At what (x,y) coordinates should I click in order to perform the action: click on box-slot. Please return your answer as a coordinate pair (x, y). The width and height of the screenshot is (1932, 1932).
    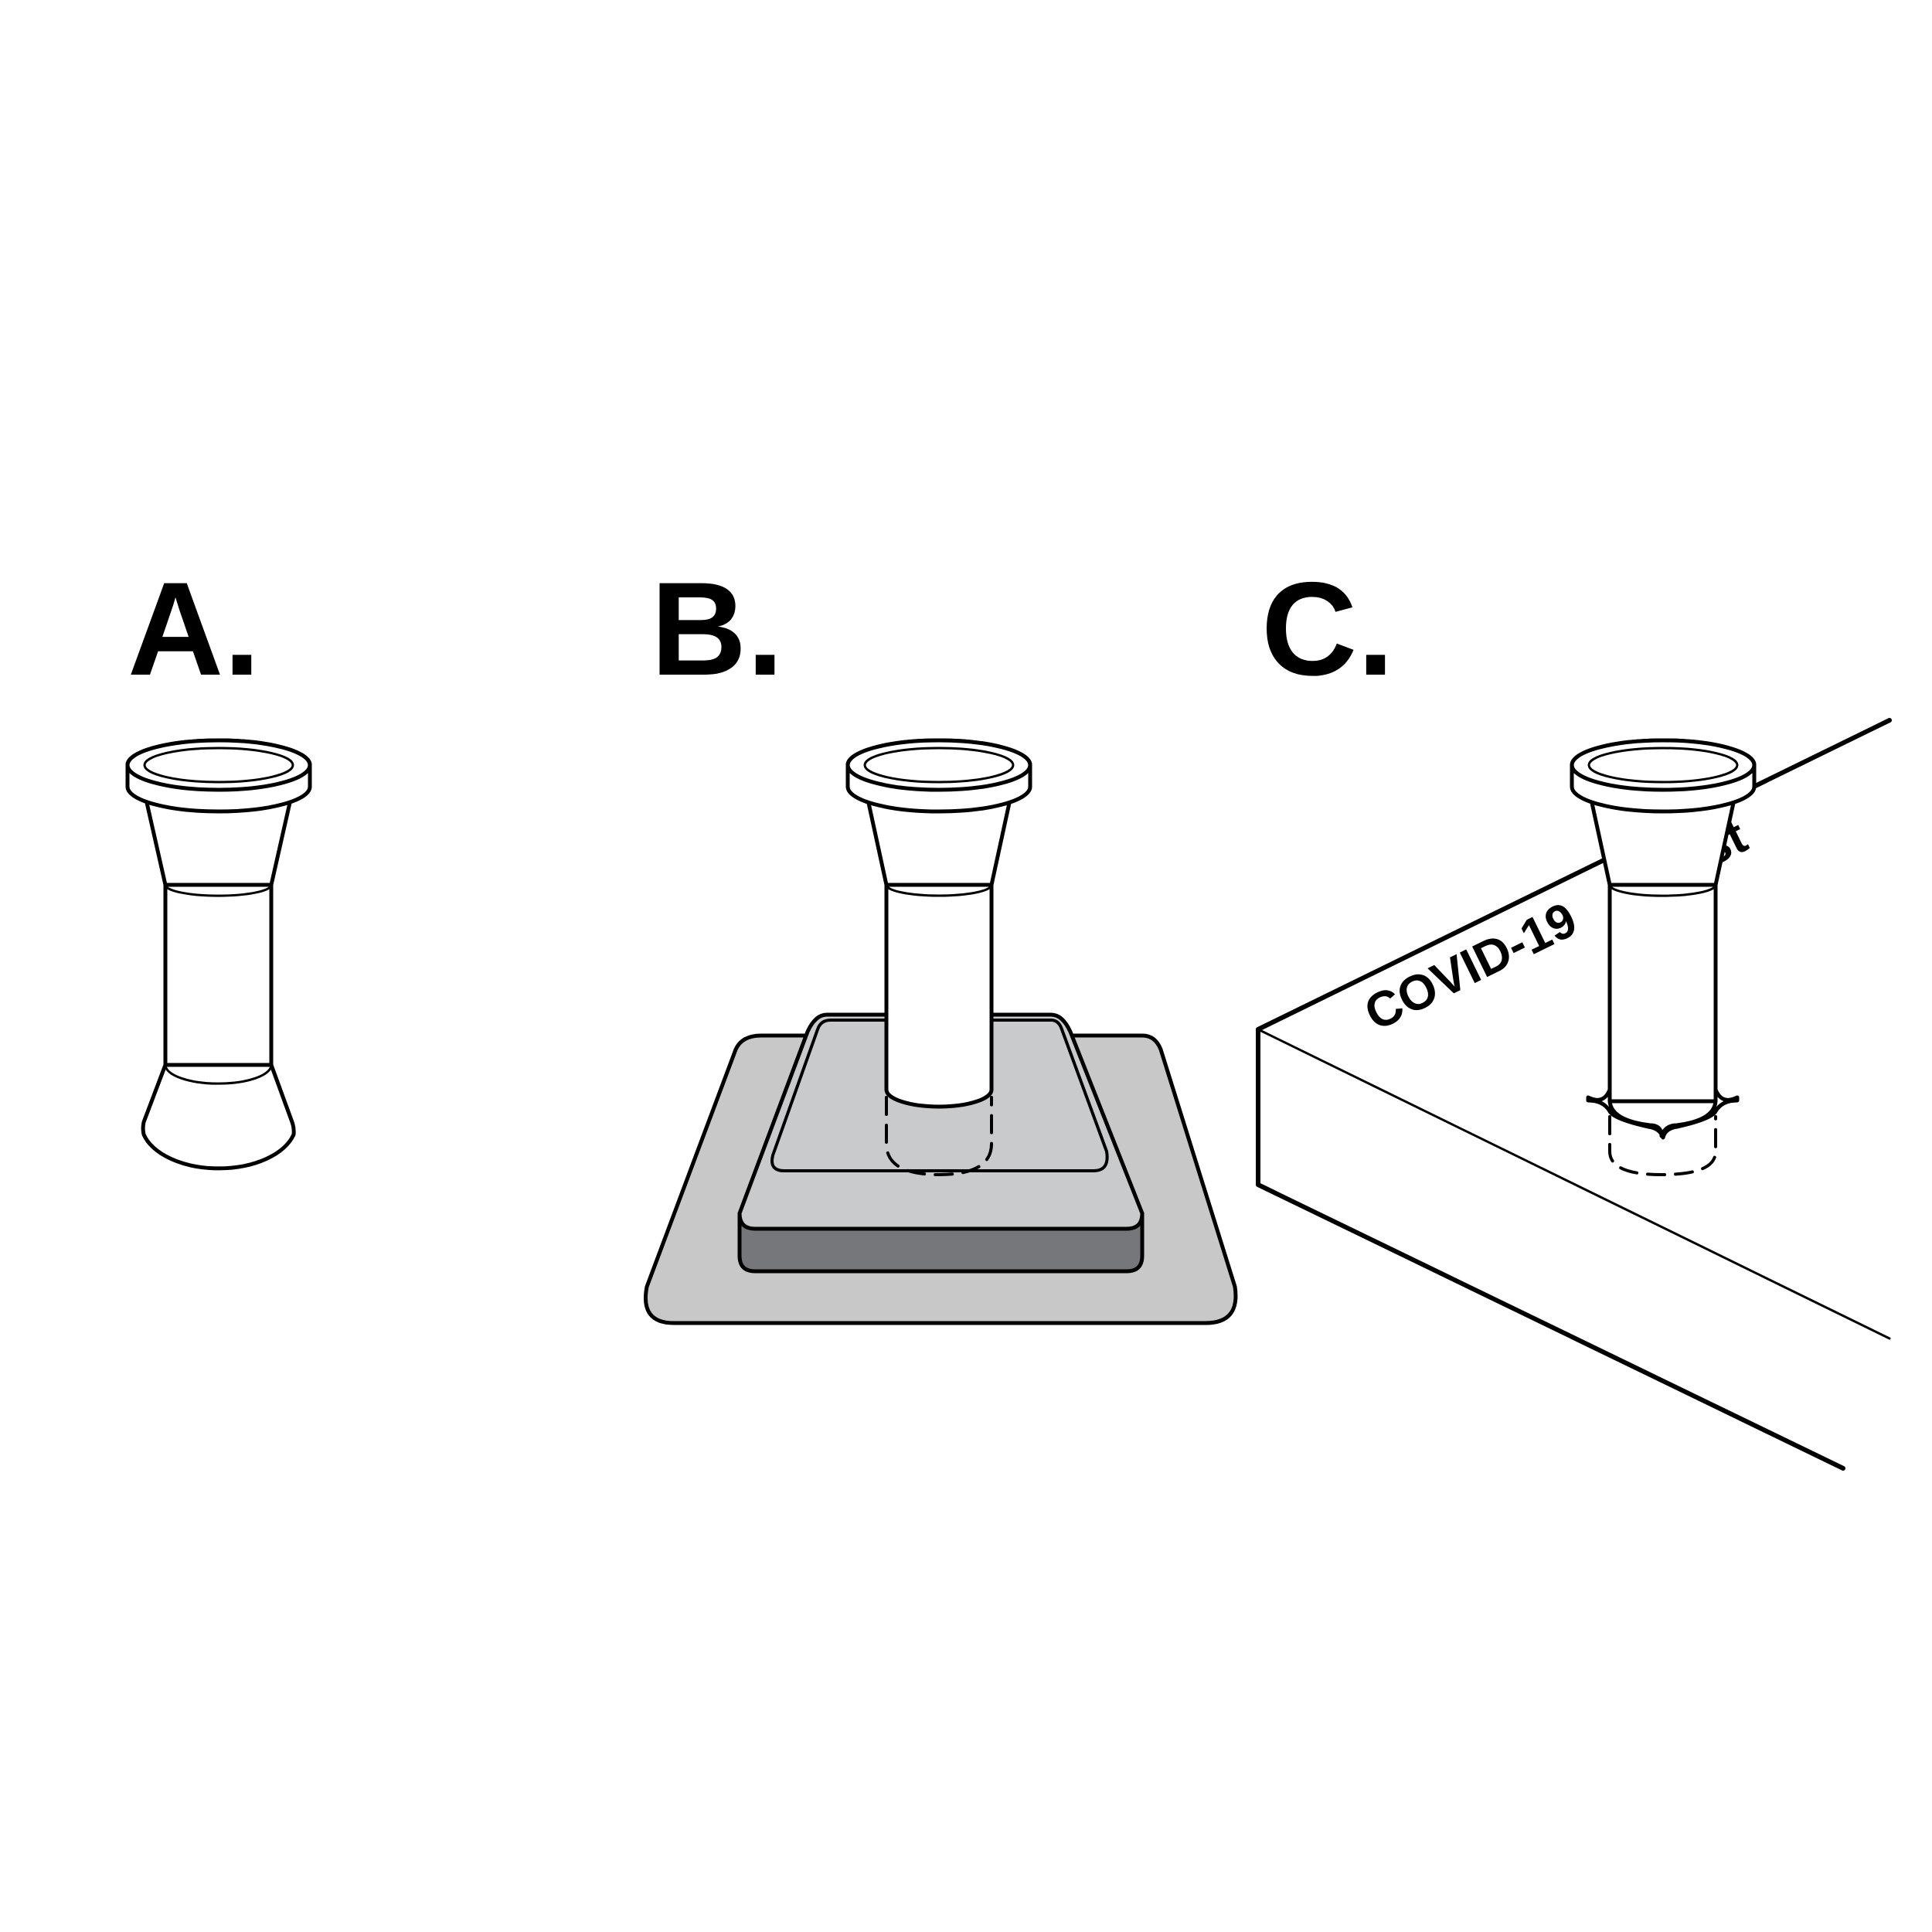
    Looking at the image, I should click on (1663, 1113).